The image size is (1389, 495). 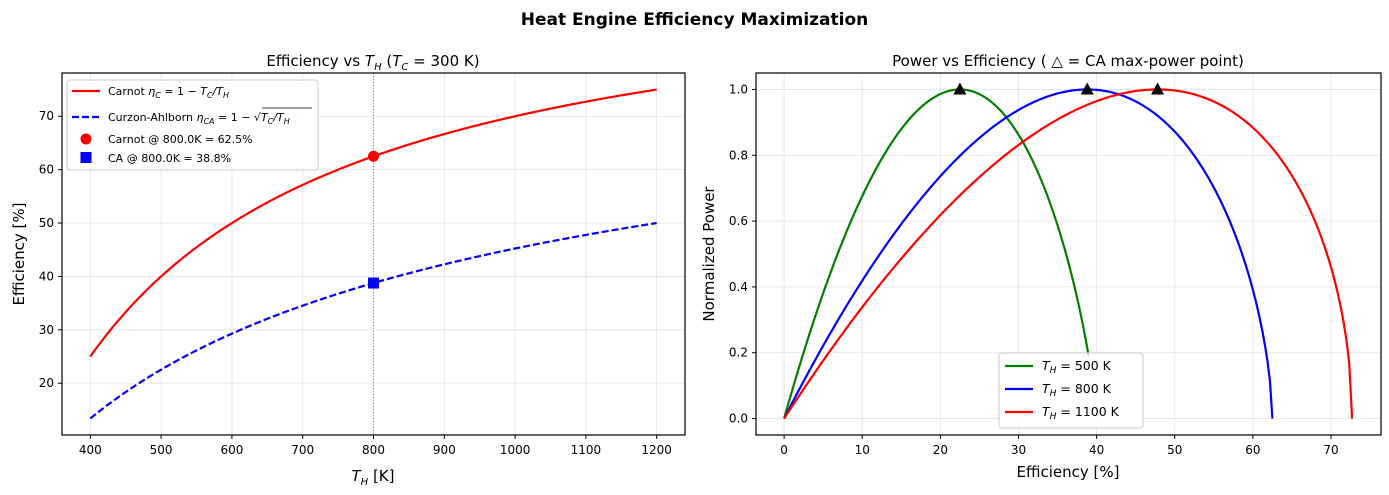 What do you see at coordinates (1018, 450) in the screenshot?
I see `x-tick-label: 30` at bounding box center [1018, 450].